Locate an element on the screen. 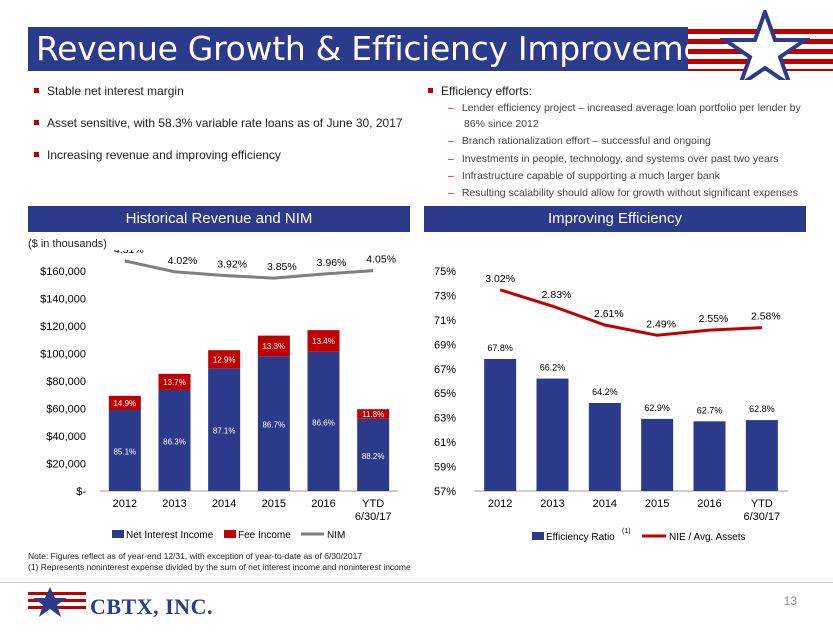  data-label-nii: 88.2% is located at coordinates (373, 456).